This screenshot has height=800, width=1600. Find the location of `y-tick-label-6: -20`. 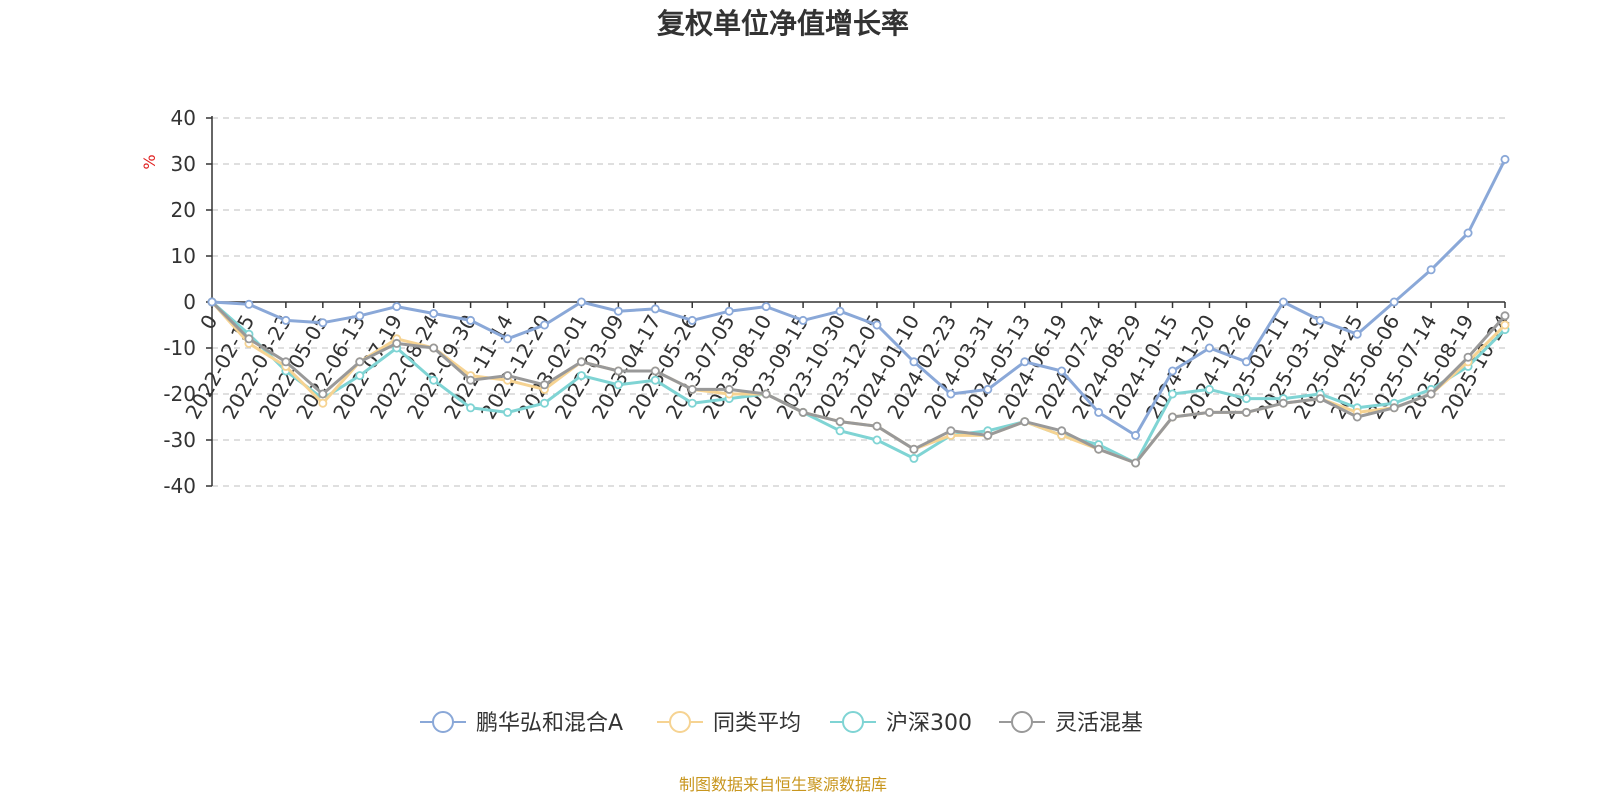

y-tick-label-6: -20 is located at coordinates (179, 394).